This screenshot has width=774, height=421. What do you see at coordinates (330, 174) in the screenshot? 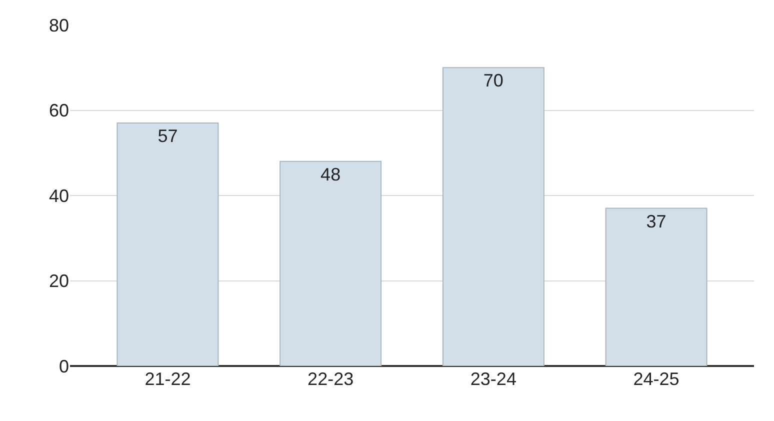
I see `data-label: 48` at bounding box center [330, 174].